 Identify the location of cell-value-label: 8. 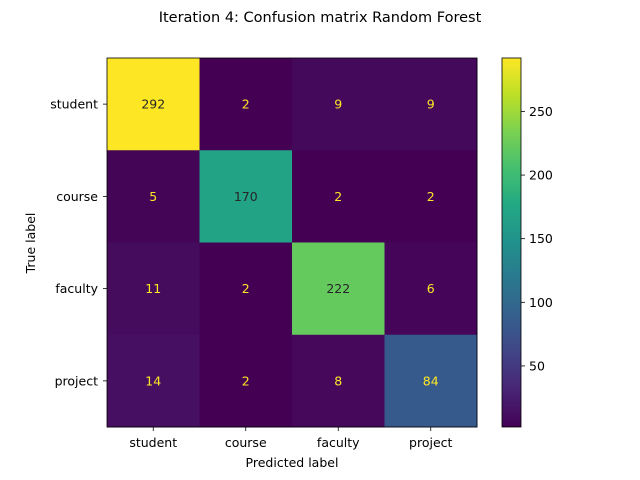
(338, 380).